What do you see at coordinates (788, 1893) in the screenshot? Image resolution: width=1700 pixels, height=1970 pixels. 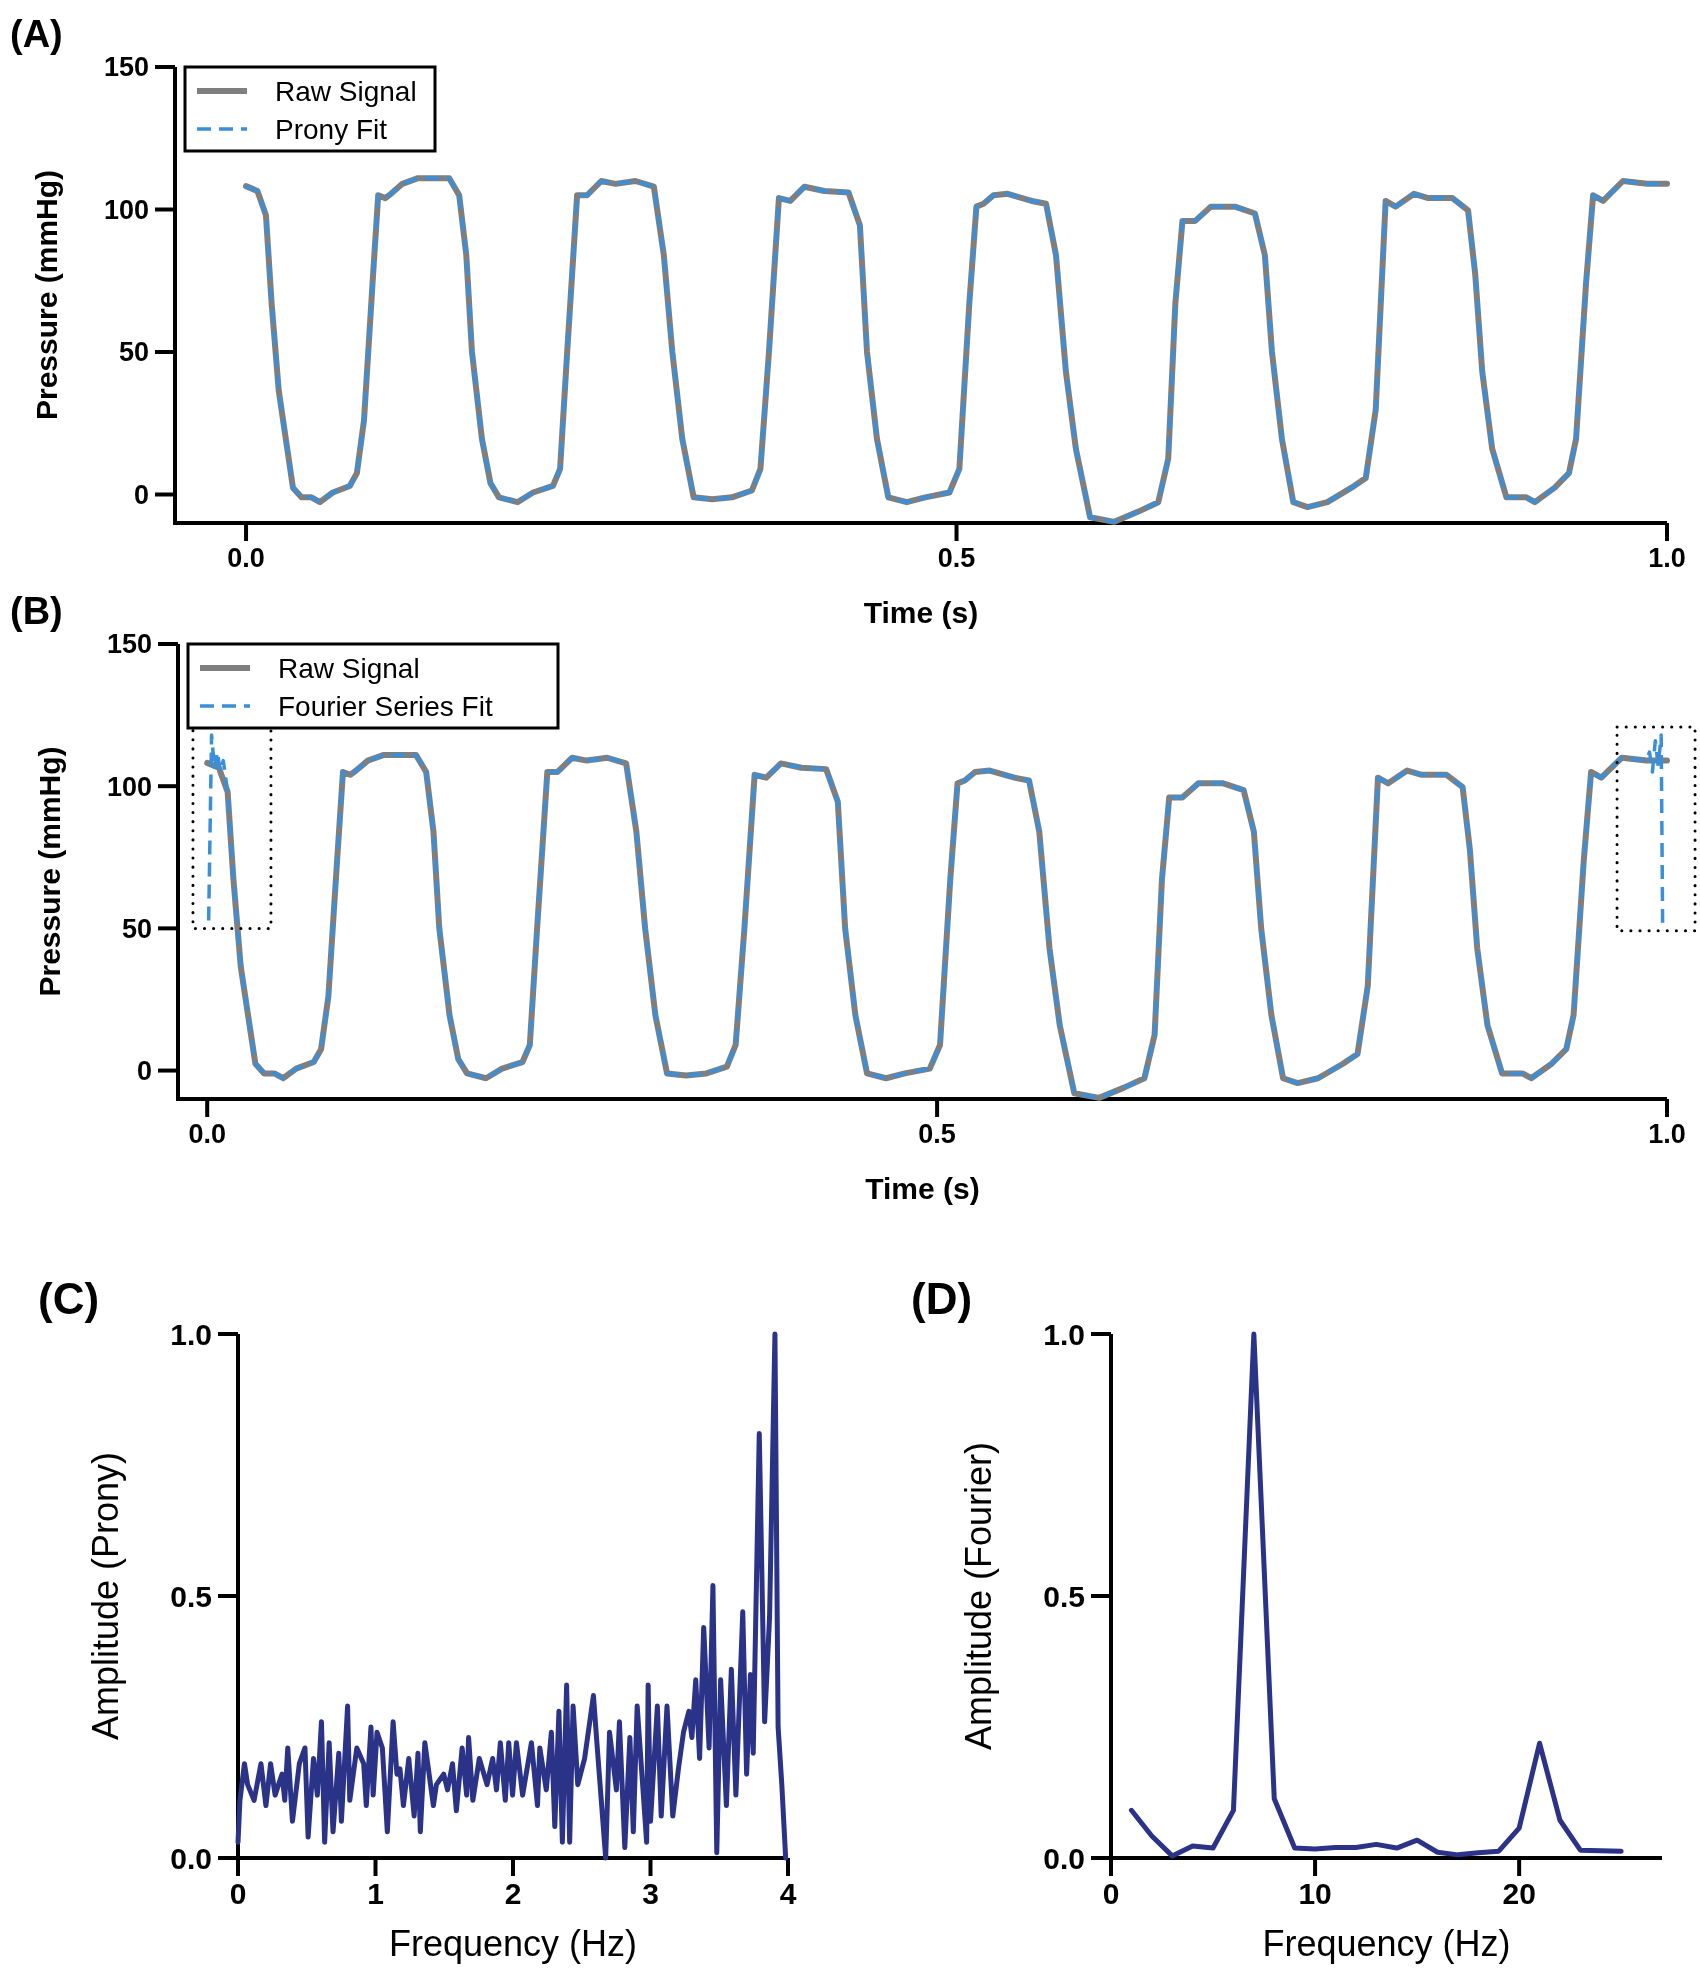 I see `x-tick-label: 4` at bounding box center [788, 1893].